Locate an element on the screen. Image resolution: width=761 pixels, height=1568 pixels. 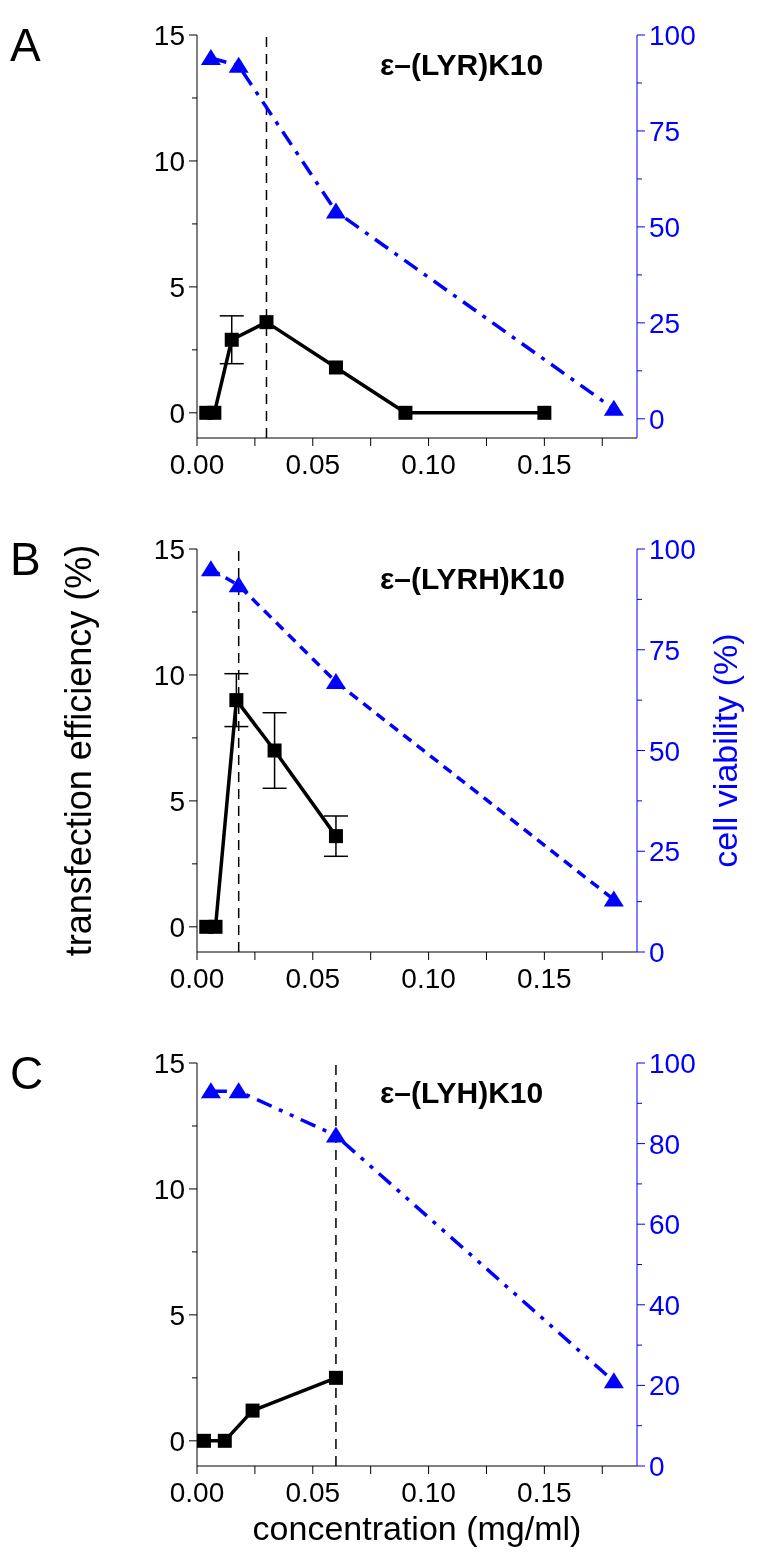
annotation: ε–(LYRH)K10 is located at coordinates (472, 579).